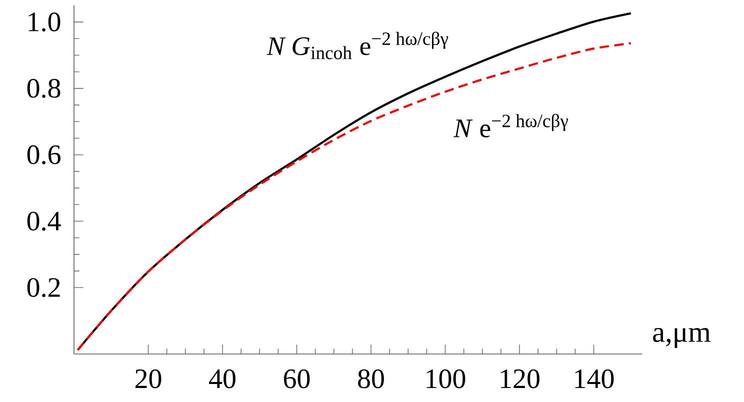 This screenshot has width=744, height=402. What do you see at coordinates (681, 338) in the screenshot?
I see `x-axis-title: a,μm` at bounding box center [681, 338].